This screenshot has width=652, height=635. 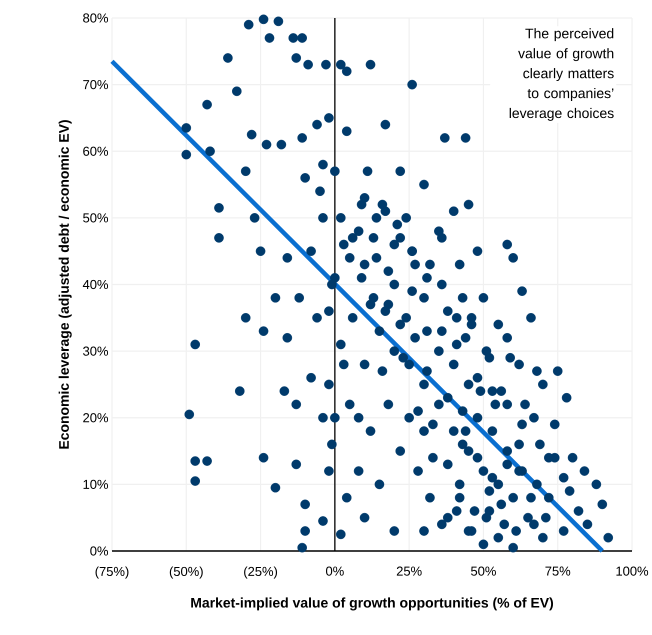 What do you see at coordinates (65, 284) in the screenshot?
I see `y-axis-title: Economic leverage (adjusted debt / economic EV)` at bounding box center [65, 284].